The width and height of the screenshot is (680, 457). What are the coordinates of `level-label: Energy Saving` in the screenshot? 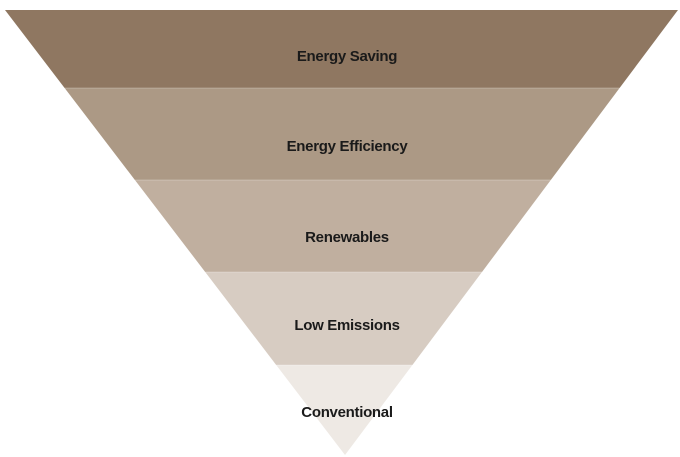 It's located at (347, 56).